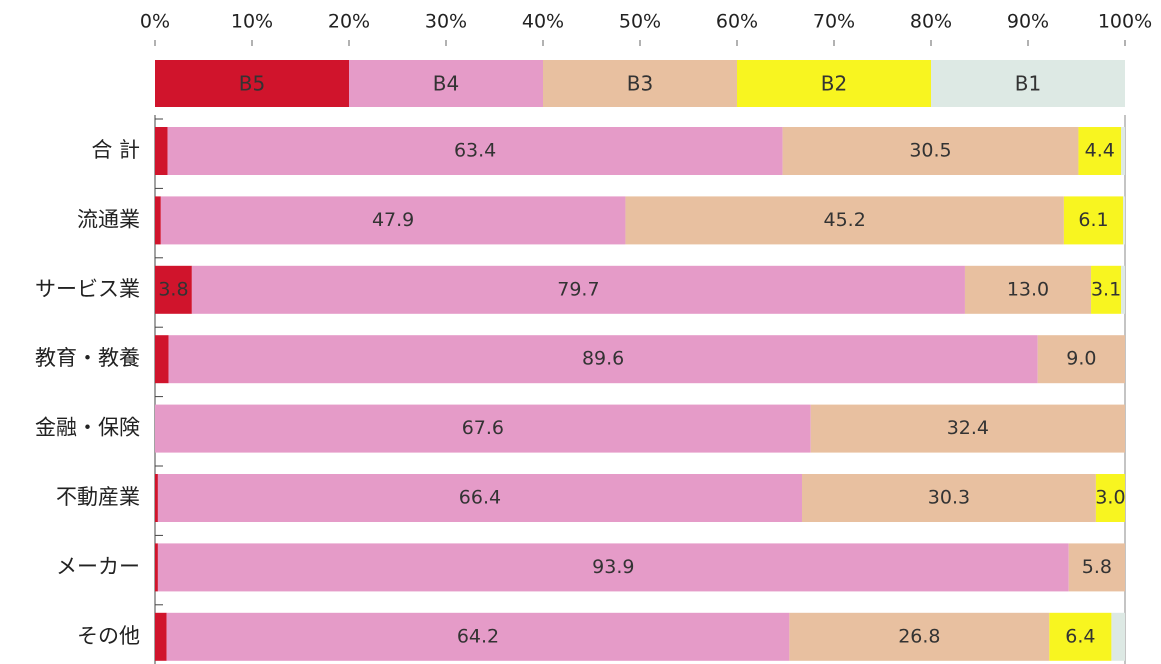  I want to click on value-label: 4.4, so click(1100, 151).